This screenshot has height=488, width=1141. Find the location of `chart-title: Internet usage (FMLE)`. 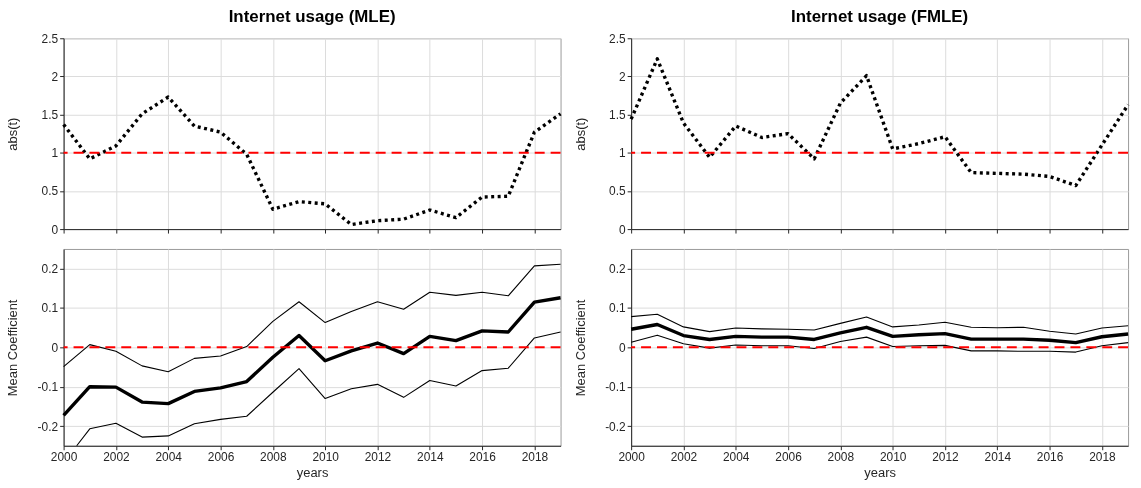

chart-title: Internet usage (FMLE) is located at coordinates (880, 17).